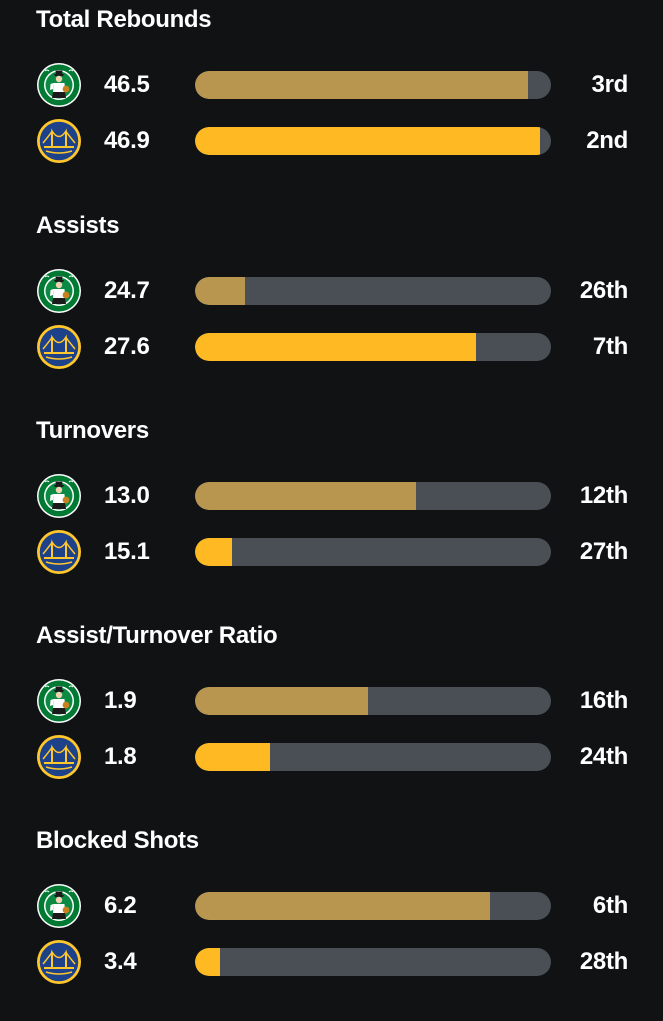  What do you see at coordinates (92, 430) in the screenshot?
I see `stat-title: Turnovers` at bounding box center [92, 430].